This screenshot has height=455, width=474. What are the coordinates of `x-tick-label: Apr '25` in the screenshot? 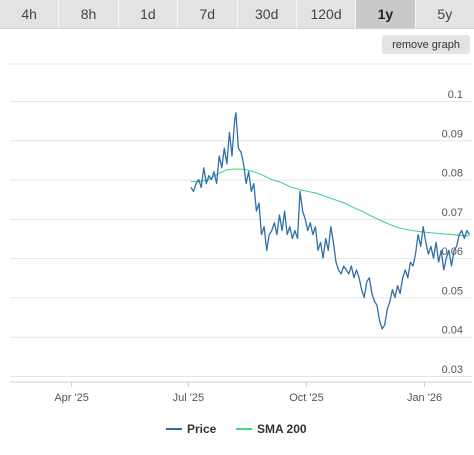 It's located at (71, 398).